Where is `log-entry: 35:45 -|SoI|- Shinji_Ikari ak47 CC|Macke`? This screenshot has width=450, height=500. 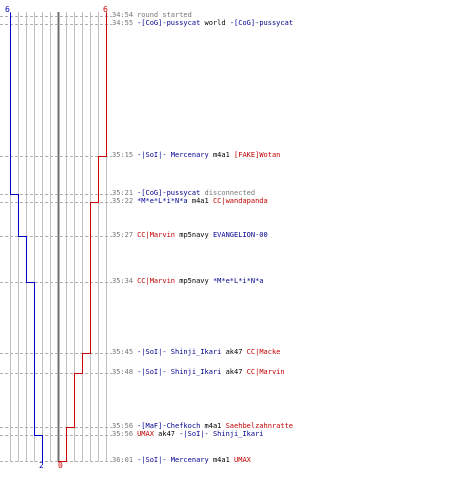 log-entry: 35:45 -|SoI|- Shinji_Ikari ak47 CC|Macke is located at coordinates (196, 352).